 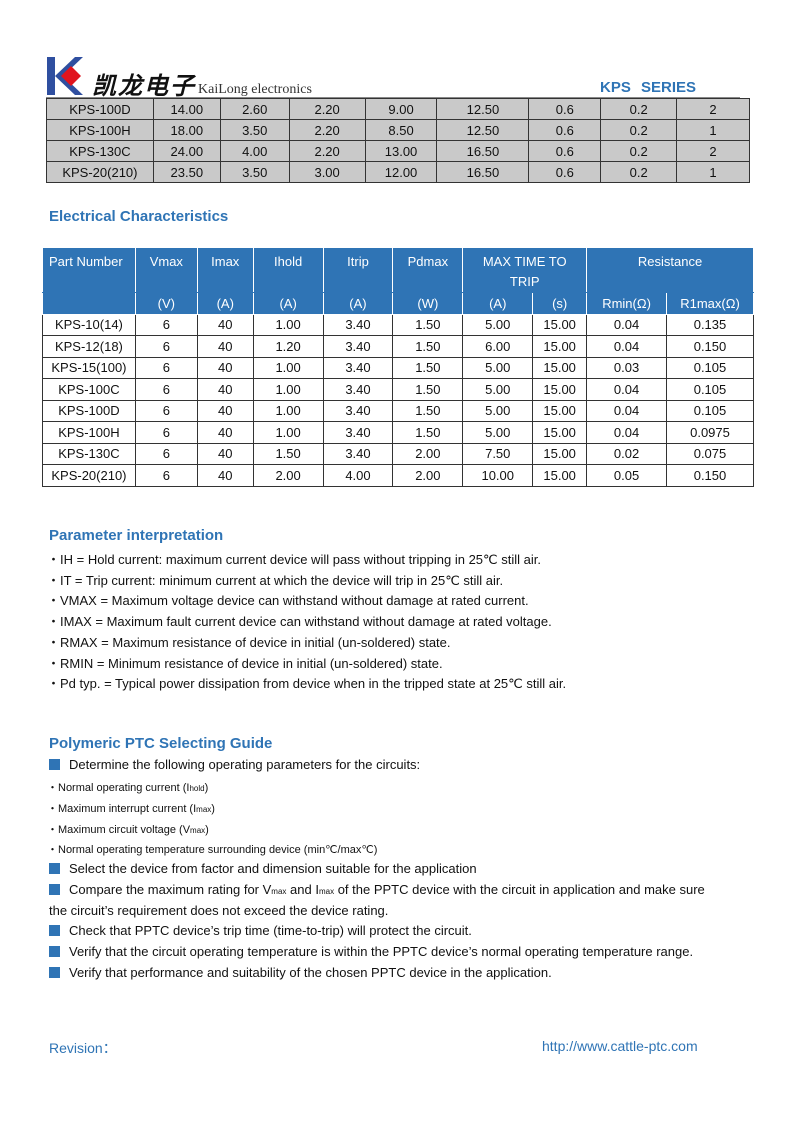 I want to click on table-cell: 24.00, so click(x=186, y=151).